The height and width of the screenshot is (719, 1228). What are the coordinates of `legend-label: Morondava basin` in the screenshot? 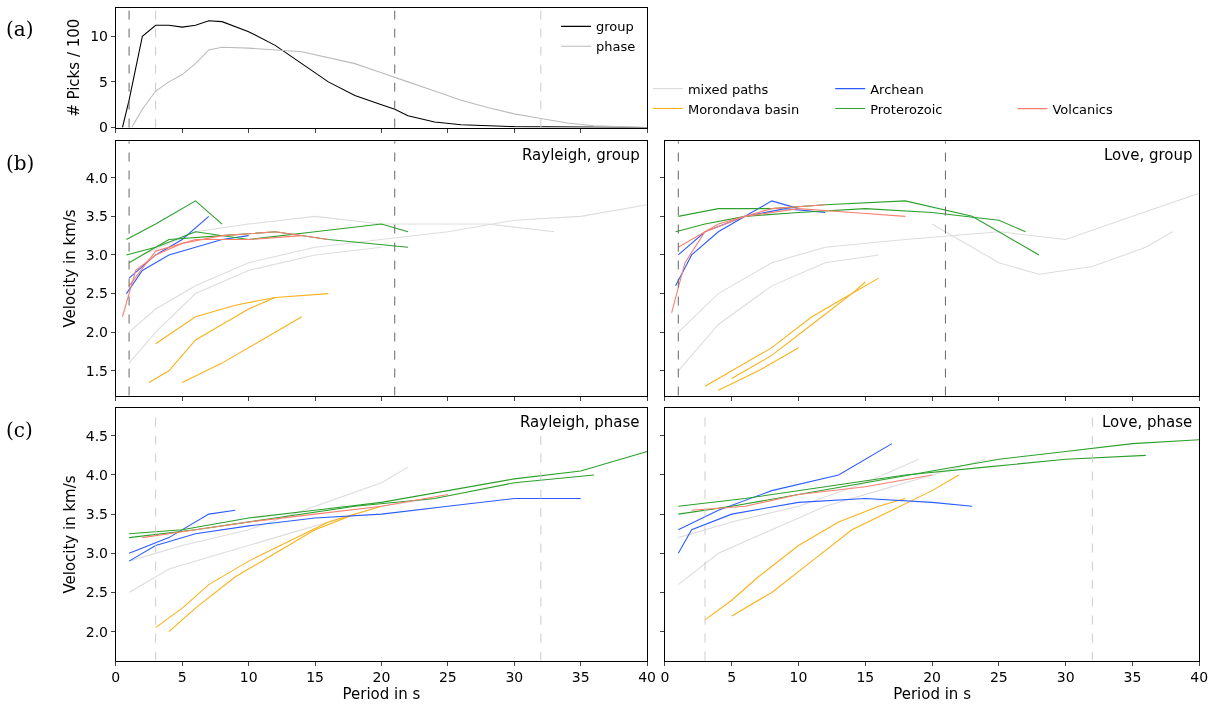 It's located at (743, 109).